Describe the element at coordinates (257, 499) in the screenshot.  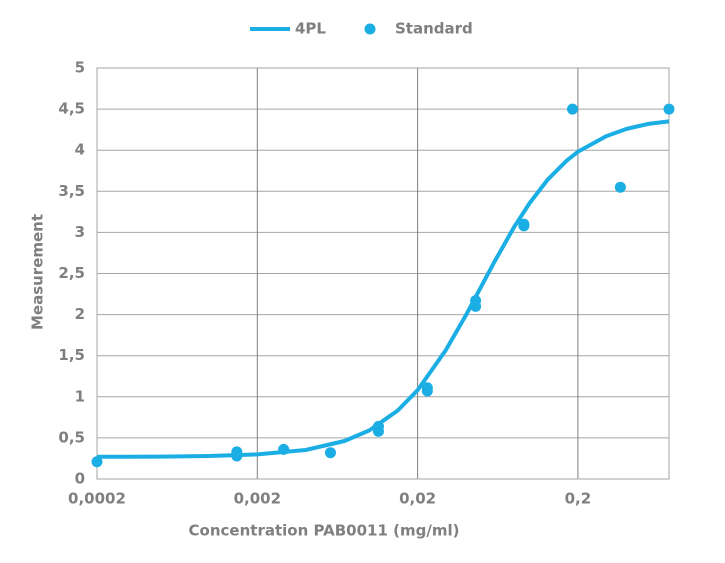
I see `x-tick-label: 0,002` at that location.